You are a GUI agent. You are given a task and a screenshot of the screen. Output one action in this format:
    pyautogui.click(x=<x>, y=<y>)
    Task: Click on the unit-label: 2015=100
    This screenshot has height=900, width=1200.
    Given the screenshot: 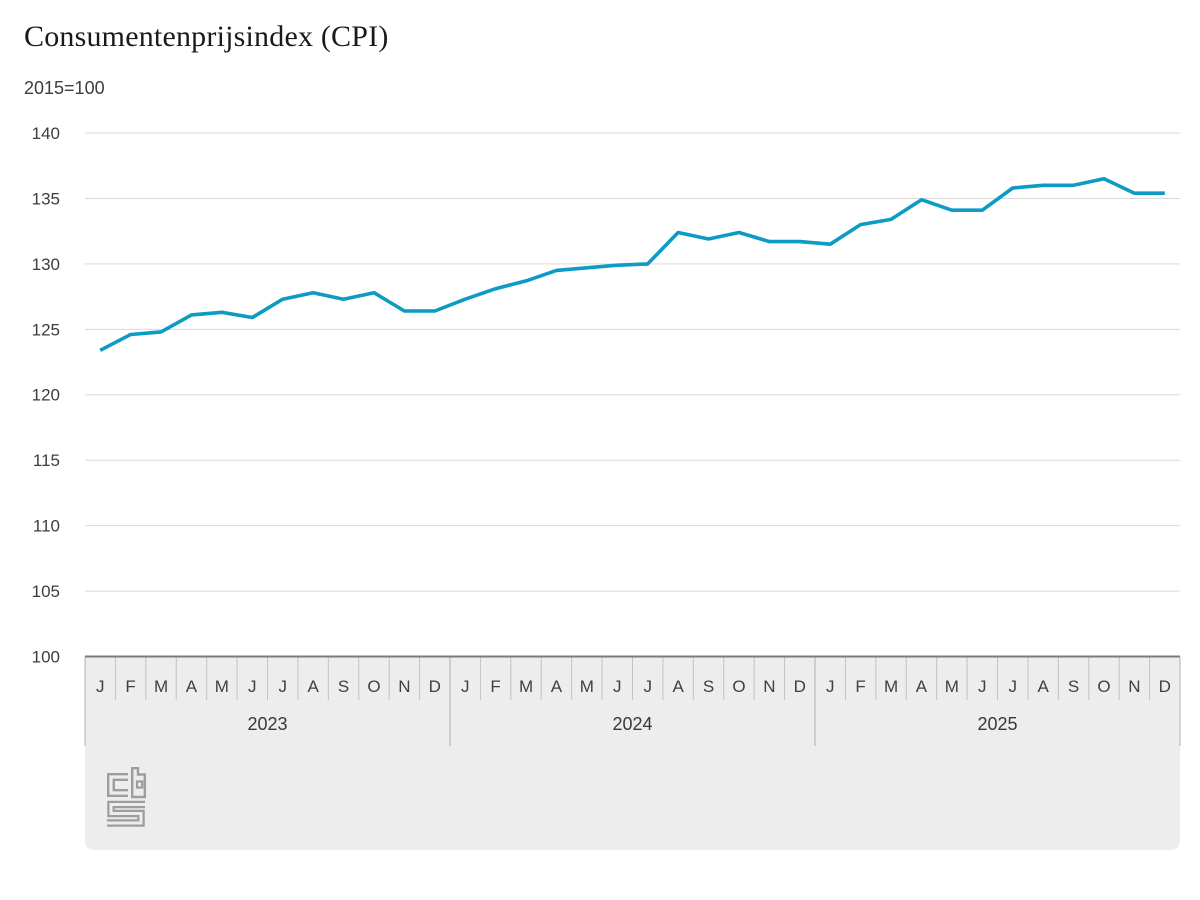 What is the action you would take?
    pyautogui.click(x=64, y=88)
    